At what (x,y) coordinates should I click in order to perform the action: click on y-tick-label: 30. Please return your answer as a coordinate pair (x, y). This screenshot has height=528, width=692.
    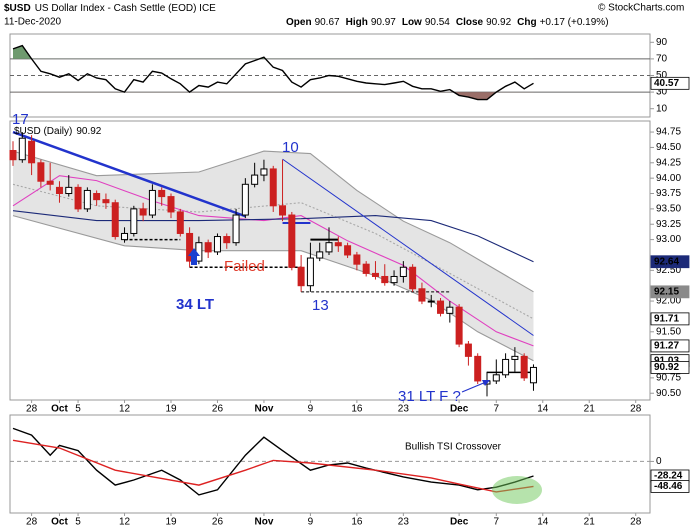
    Looking at the image, I should click on (662, 92).